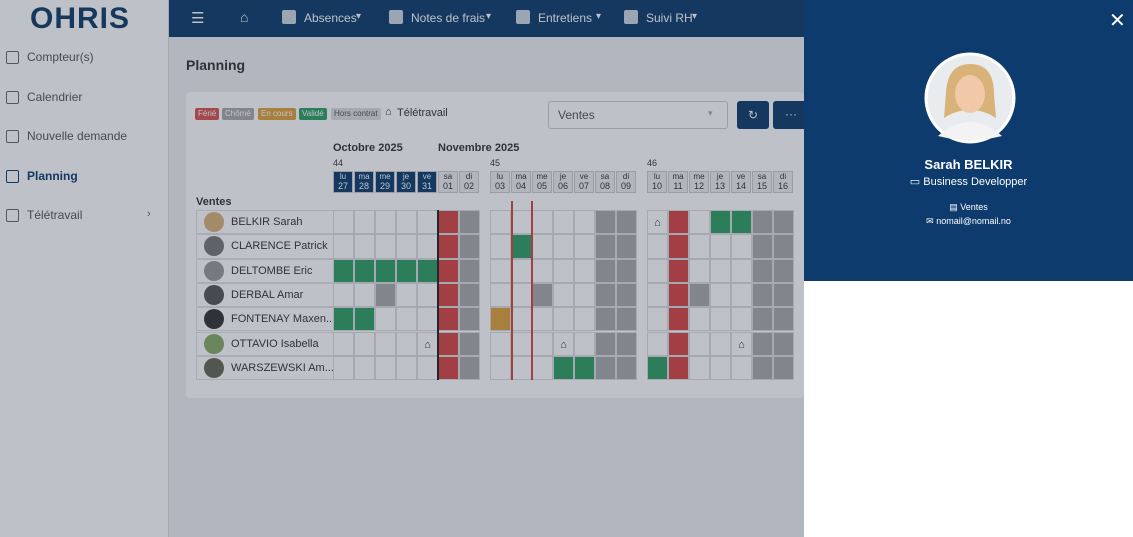 The height and width of the screenshot is (537, 1133). What do you see at coordinates (330, 18) in the screenshot?
I see `nav-item: Absences` at bounding box center [330, 18].